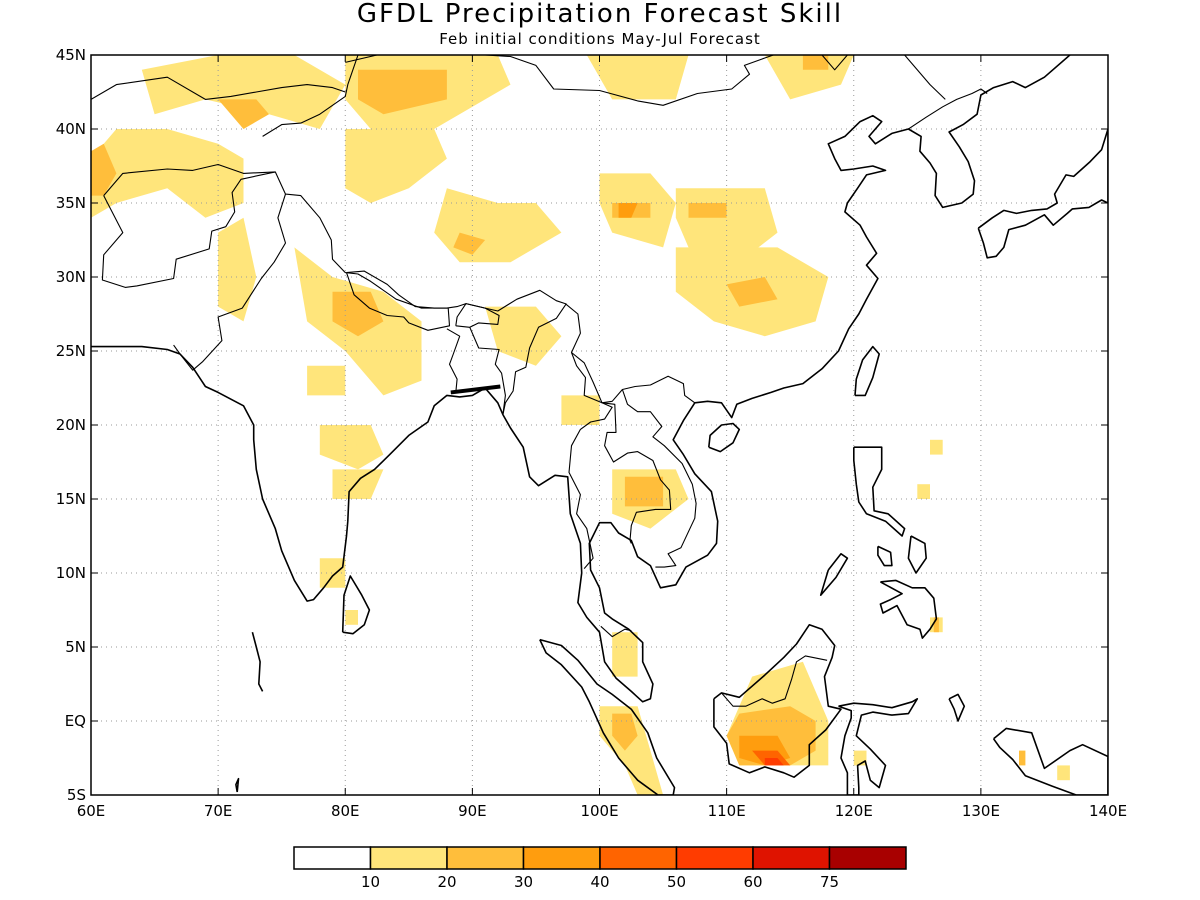  Describe the element at coordinates (71, 351) in the screenshot. I see `lat-tick-label: 25N` at that location.